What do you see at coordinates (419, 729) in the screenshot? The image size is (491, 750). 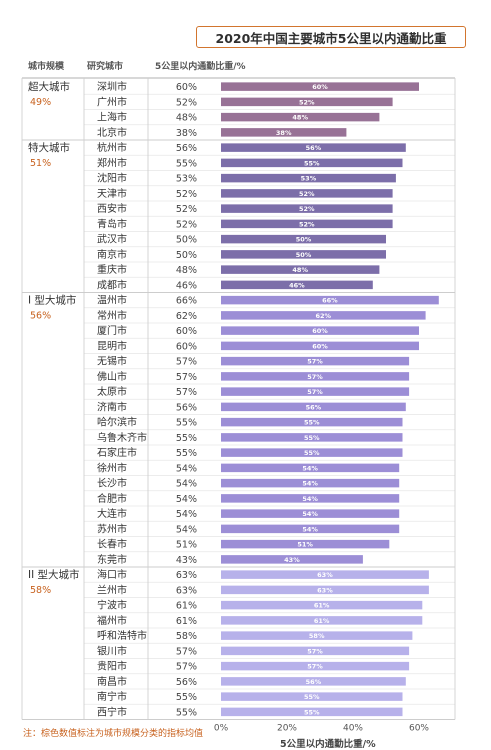 I see `x-tick-label: 60%` at bounding box center [419, 729].